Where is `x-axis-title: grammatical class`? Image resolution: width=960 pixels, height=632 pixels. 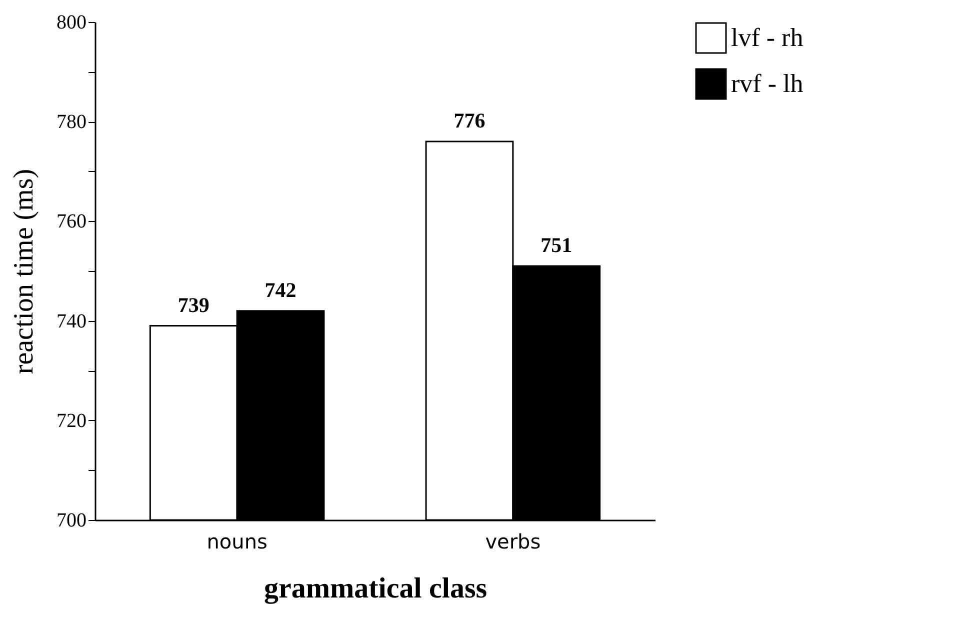
x-axis-title: grammatical class is located at coordinates (376, 588).